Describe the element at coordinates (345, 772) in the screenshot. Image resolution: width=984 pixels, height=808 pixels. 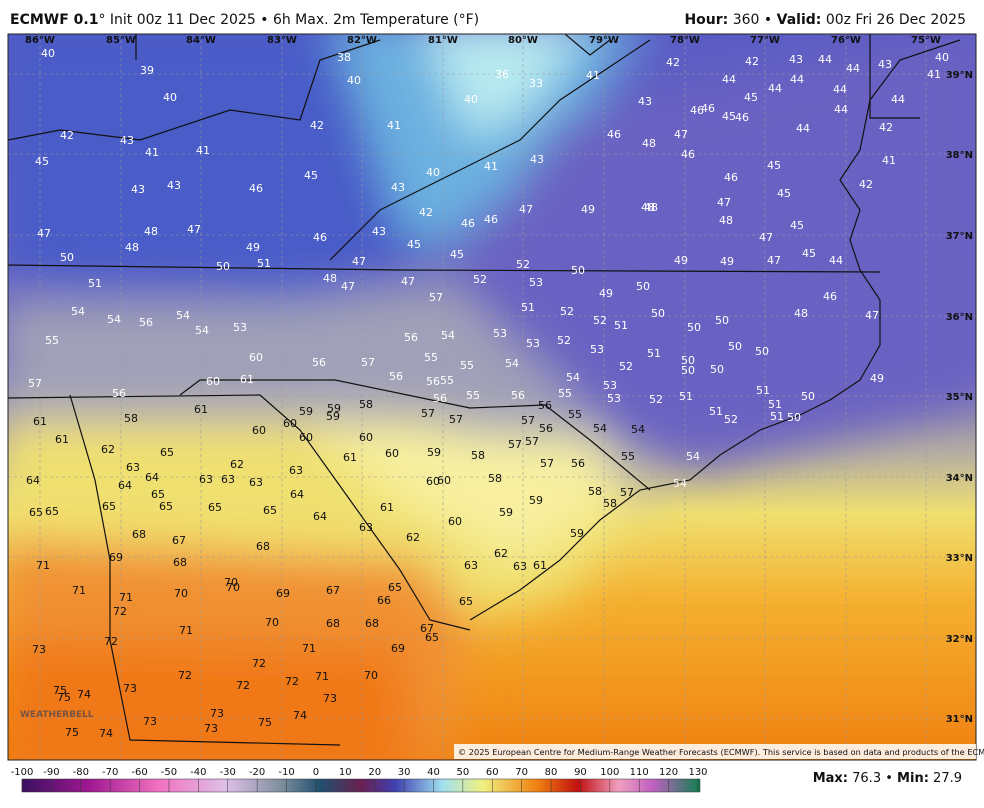
I see `colorbar-tick-label: 10` at that location.